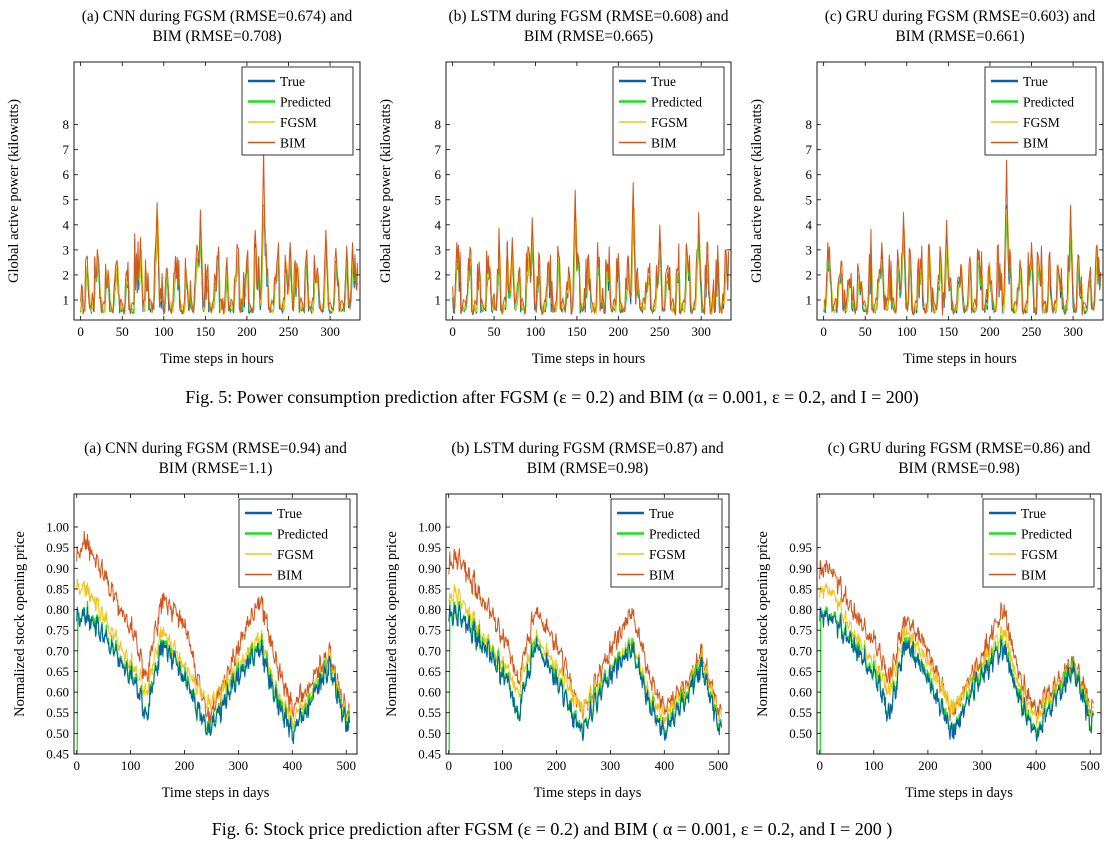  What do you see at coordinates (429, 609) in the screenshot?
I see `y-tick-label: 0.80` at bounding box center [429, 609].